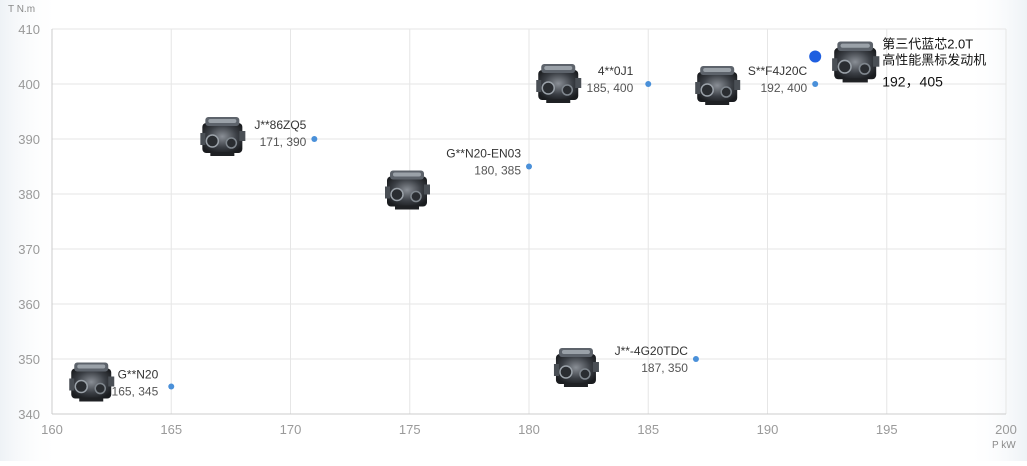 This screenshot has height=466, width=1027. I want to click on x-axis-unit: P kW, so click(1004, 445).